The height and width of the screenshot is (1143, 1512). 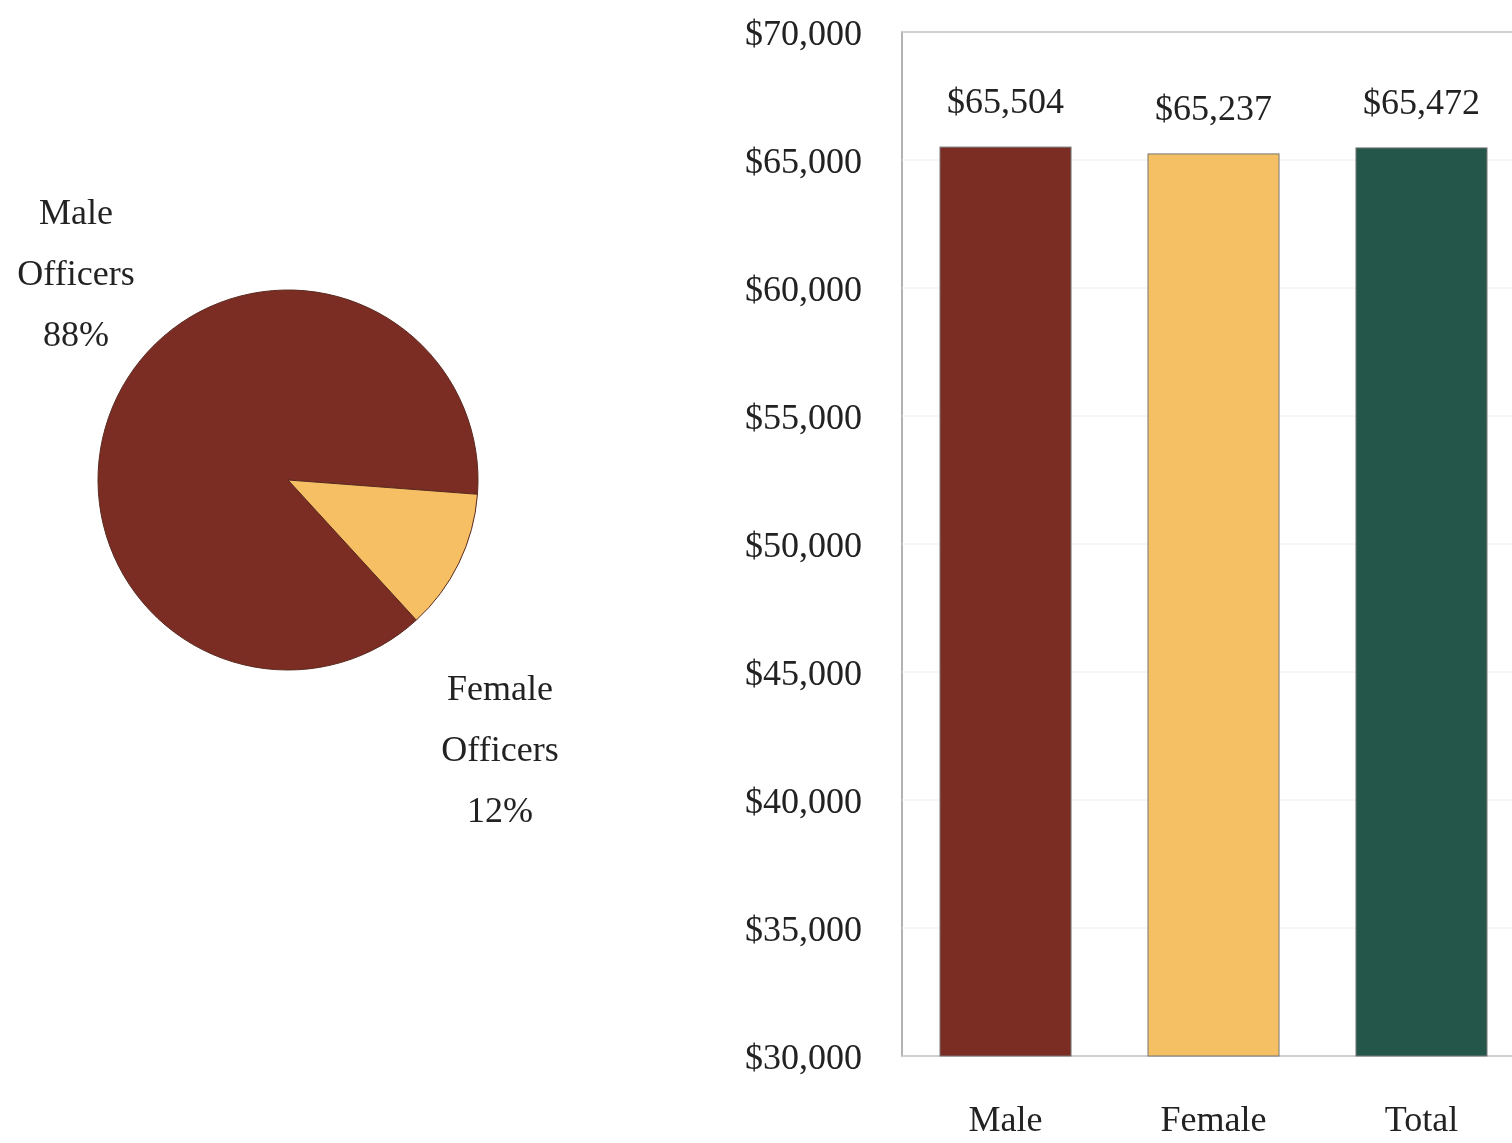 I want to click on data-label: 12%, so click(x=500, y=810).